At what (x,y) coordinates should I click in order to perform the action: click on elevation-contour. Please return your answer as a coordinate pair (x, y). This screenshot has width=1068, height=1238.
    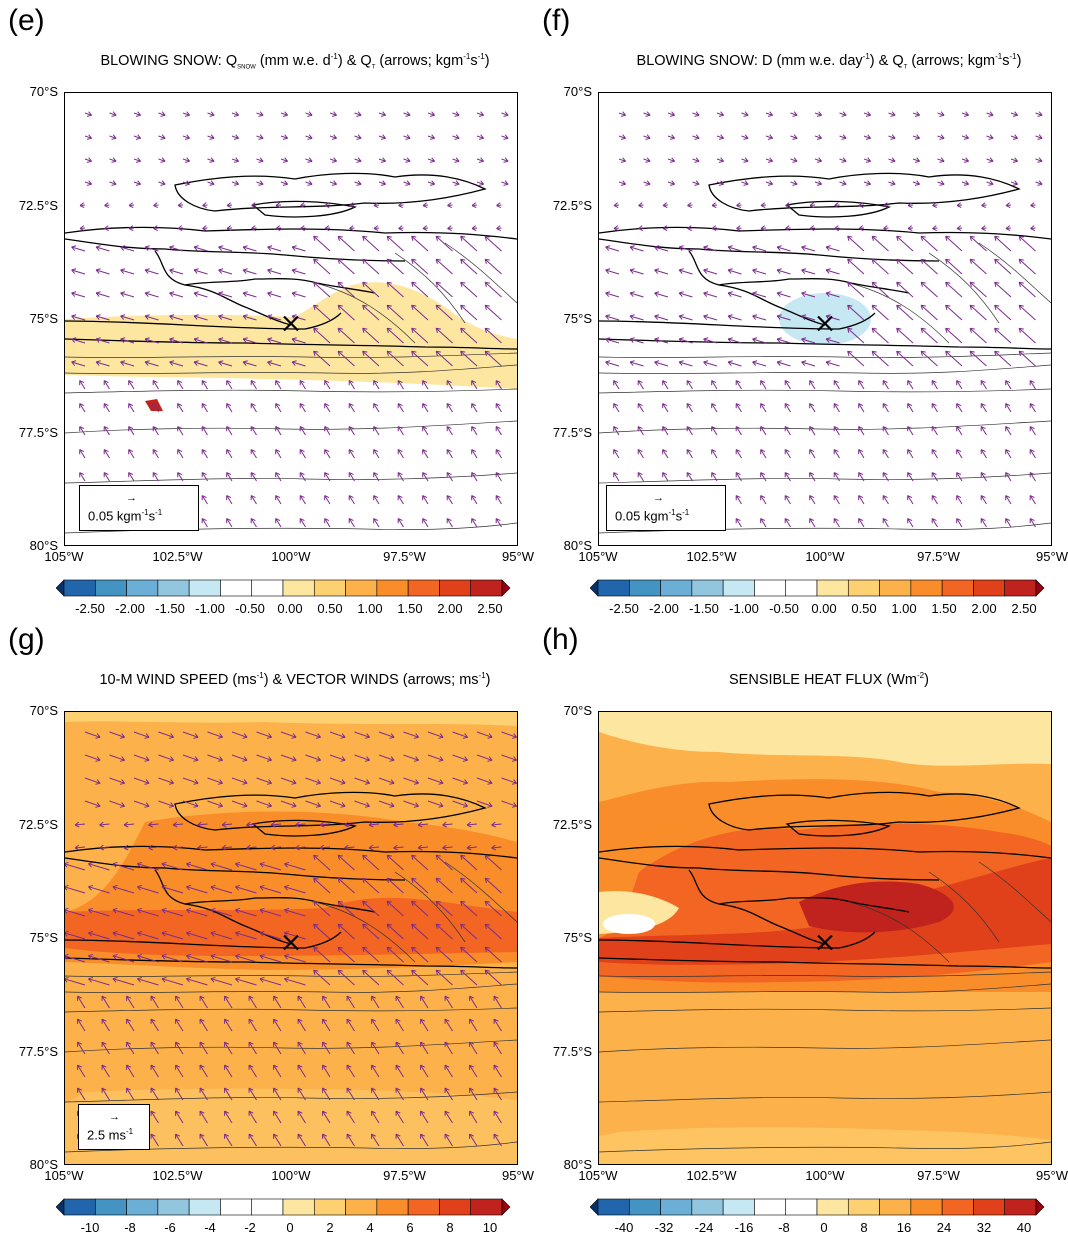
    Looking at the image, I should click on (415, 912).